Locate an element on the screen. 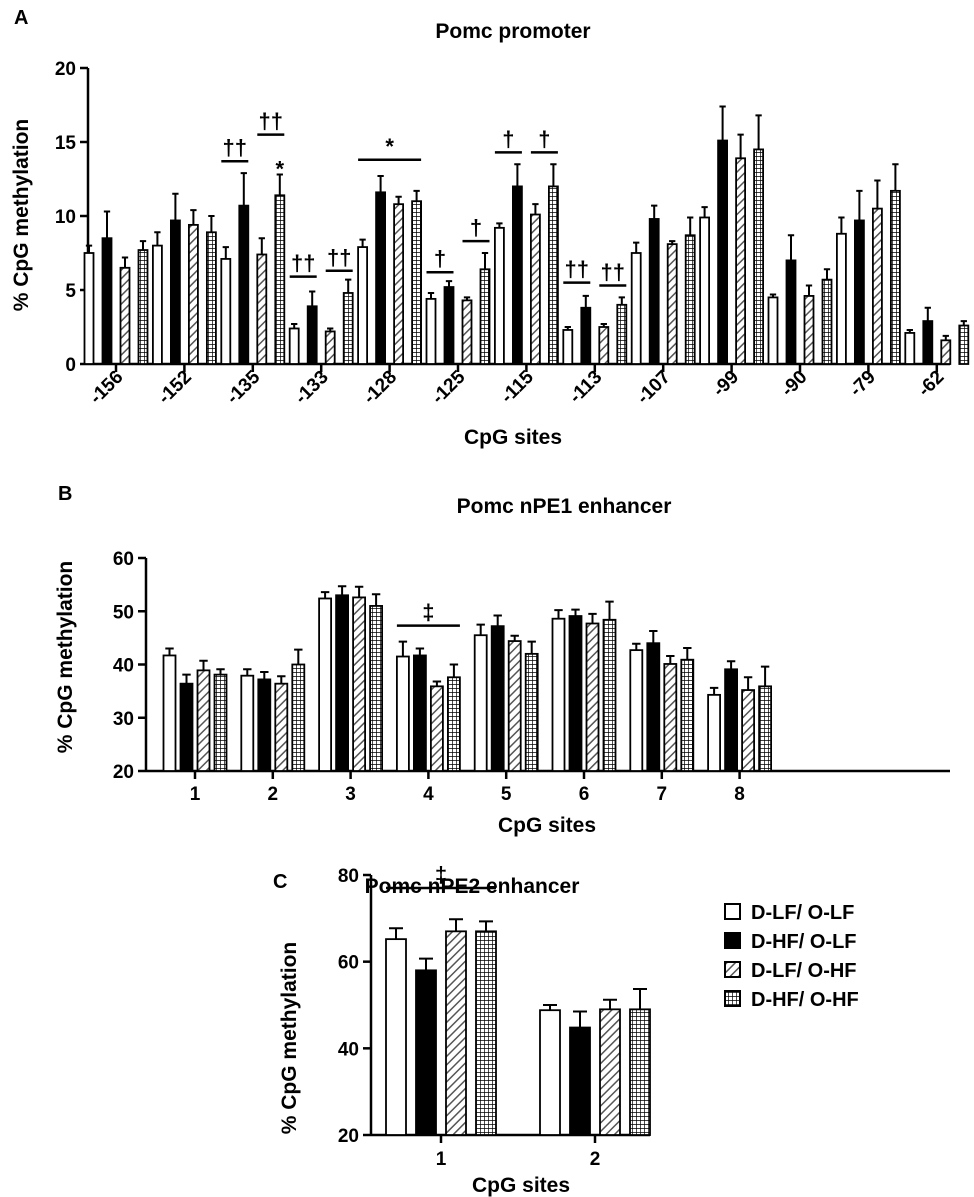 This screenshot has width=974, height=1197. x-tick-label: 2 is located at coordinates (595, 1159).